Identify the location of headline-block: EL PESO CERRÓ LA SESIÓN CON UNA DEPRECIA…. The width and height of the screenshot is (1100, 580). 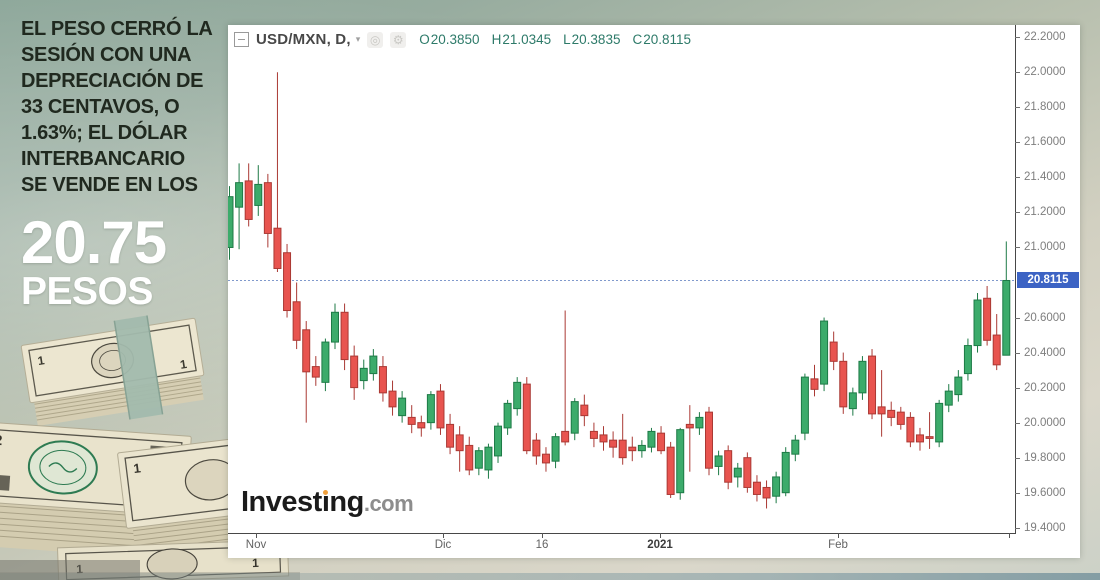
(121, 164).